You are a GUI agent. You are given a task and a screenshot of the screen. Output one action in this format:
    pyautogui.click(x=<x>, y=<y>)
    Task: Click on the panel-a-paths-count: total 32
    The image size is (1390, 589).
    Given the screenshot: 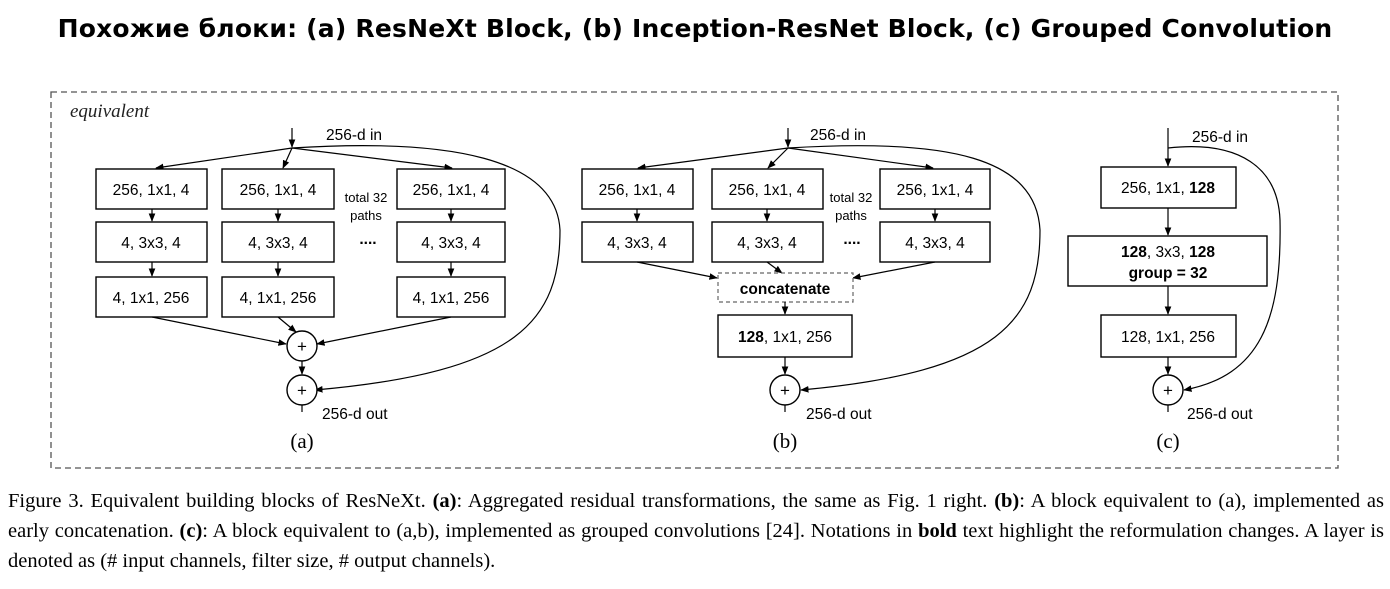 What is the action you would take?
    pyautogui.click(x=366, y=197)
    